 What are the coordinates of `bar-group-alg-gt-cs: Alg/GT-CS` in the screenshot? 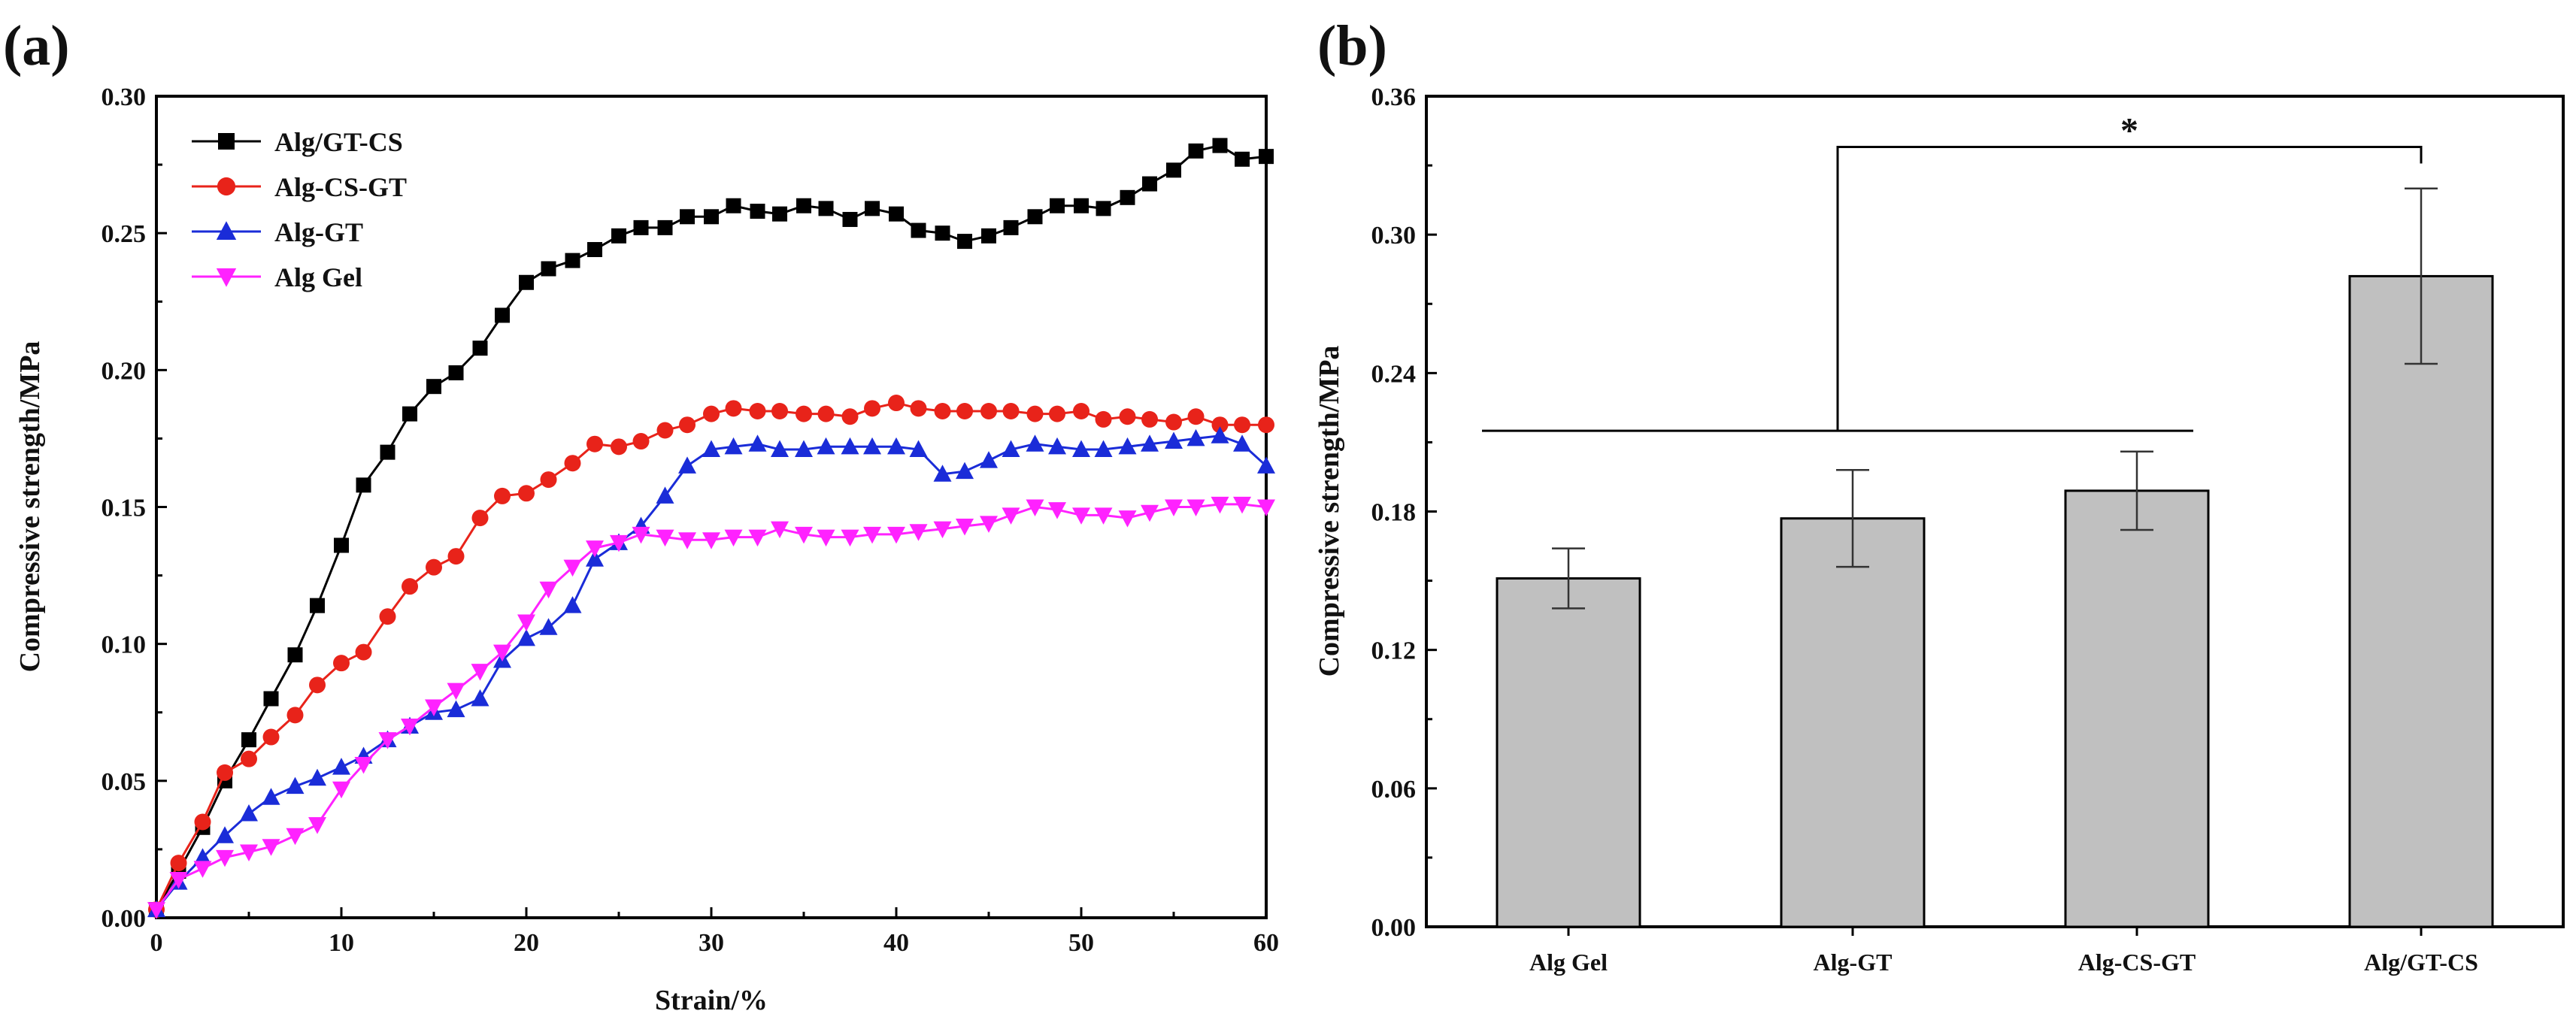 It's located at (2421, 581).